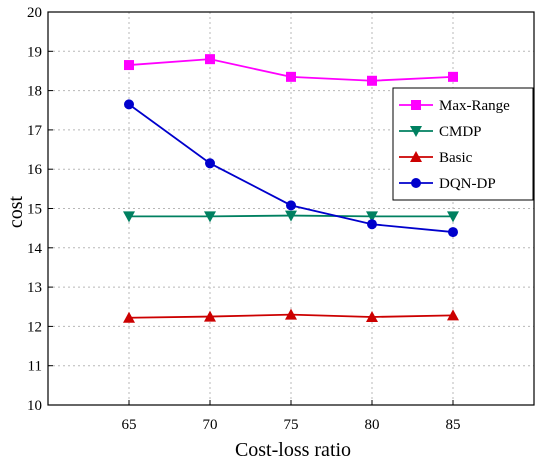  Describe the element at coordinates (416, 105) in the screenshot. I see `legend-marker-max-range` at that location.